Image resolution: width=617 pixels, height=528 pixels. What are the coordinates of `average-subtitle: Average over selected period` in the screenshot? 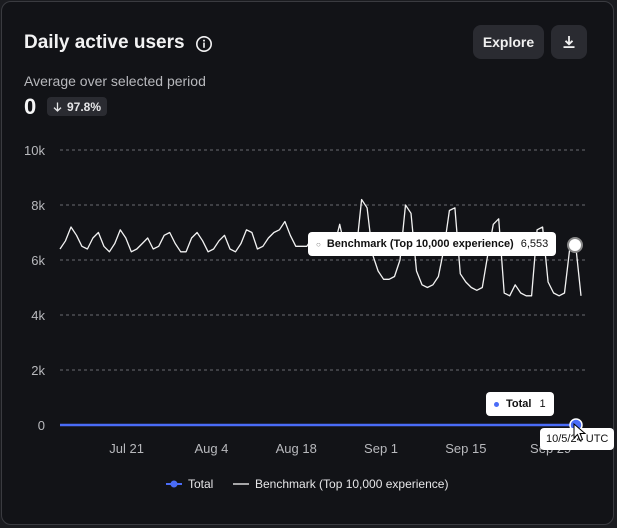 It's located at (115, 81).